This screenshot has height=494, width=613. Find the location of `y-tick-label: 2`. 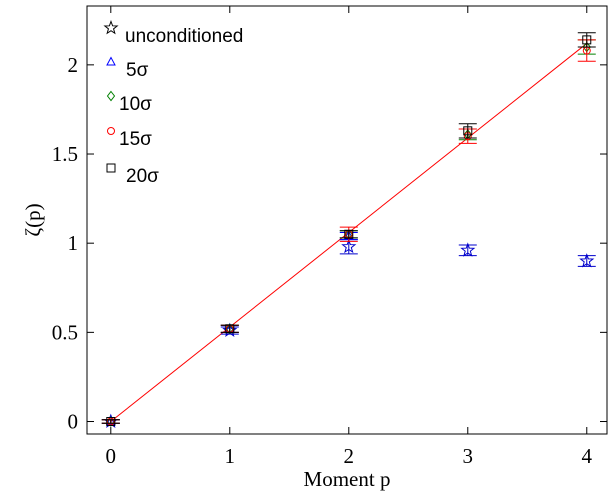

y-tick-label: 2 is located at coordinates (73, 65).